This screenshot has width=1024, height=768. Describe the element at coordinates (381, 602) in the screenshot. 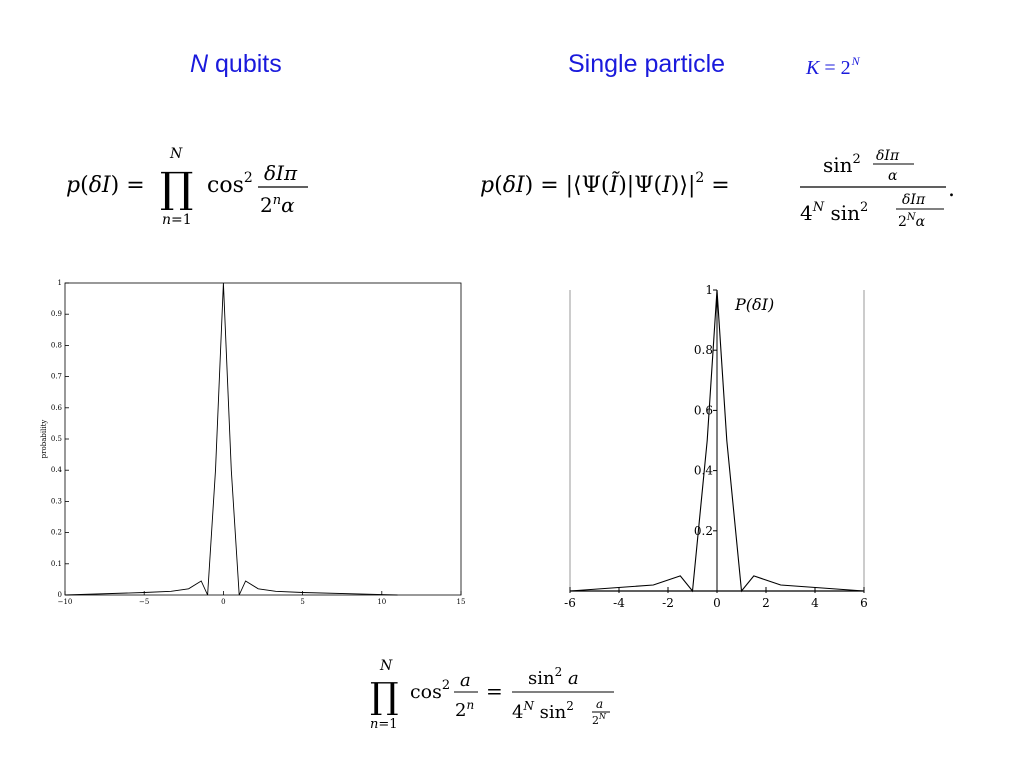

I see `x-tick-label: 10` at that location.